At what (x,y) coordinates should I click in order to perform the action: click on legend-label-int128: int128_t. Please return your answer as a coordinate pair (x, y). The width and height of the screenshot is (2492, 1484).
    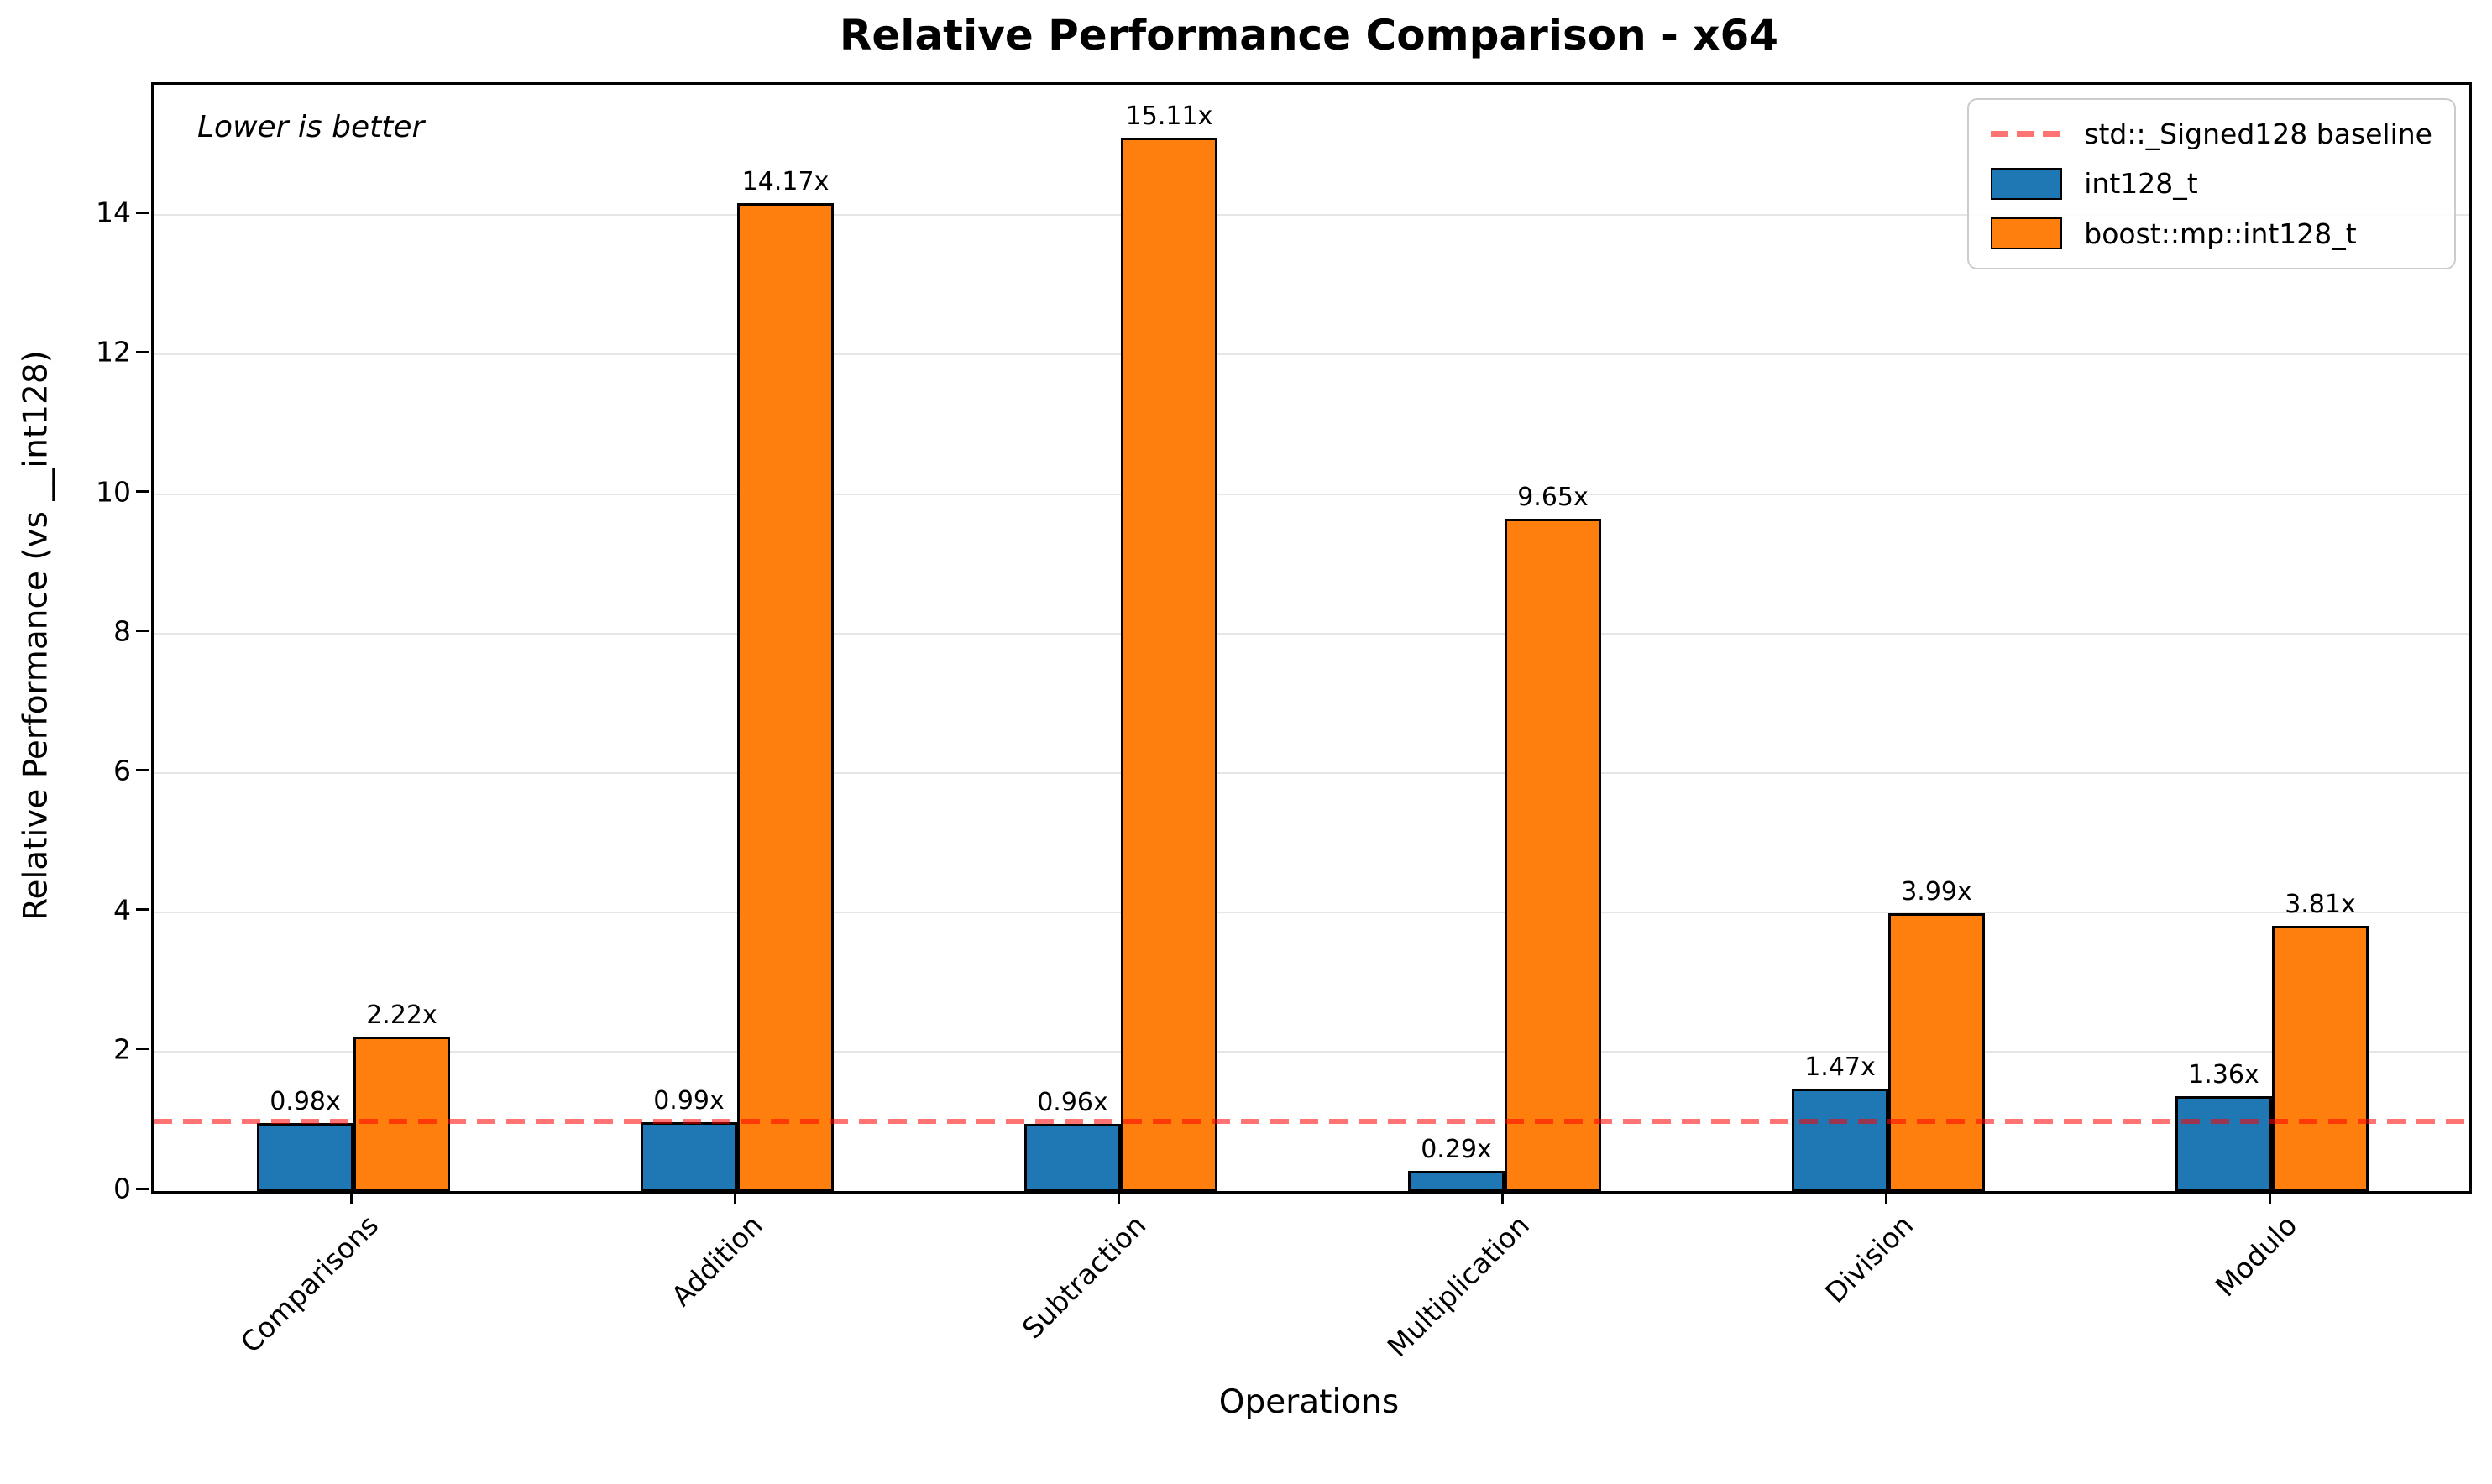
    Looking at the image, I should click on (2141, 184).